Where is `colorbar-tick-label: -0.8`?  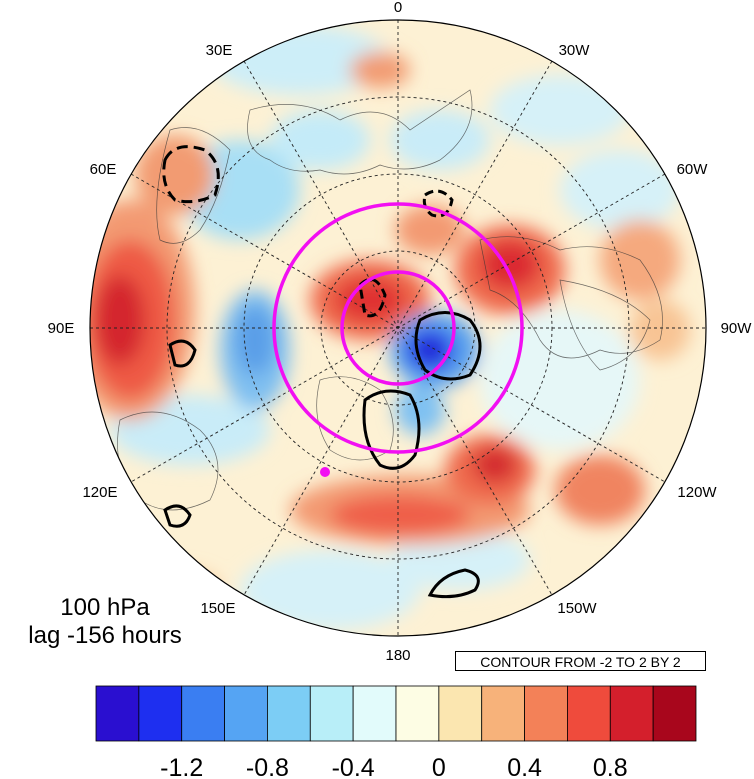 colorbar-tick-label: -0.8 is located at coordinates (267, 766).